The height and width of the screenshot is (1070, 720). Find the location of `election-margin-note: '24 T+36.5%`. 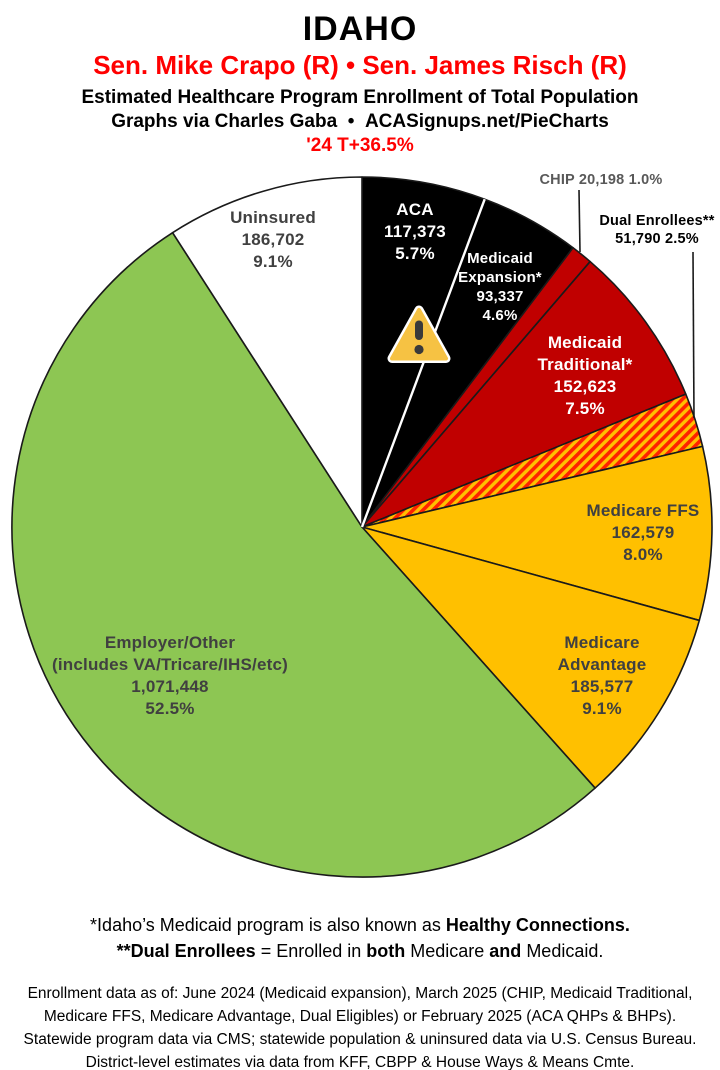

election-margin-note: '24 T+36.5% is located at coordinates (360, 145).